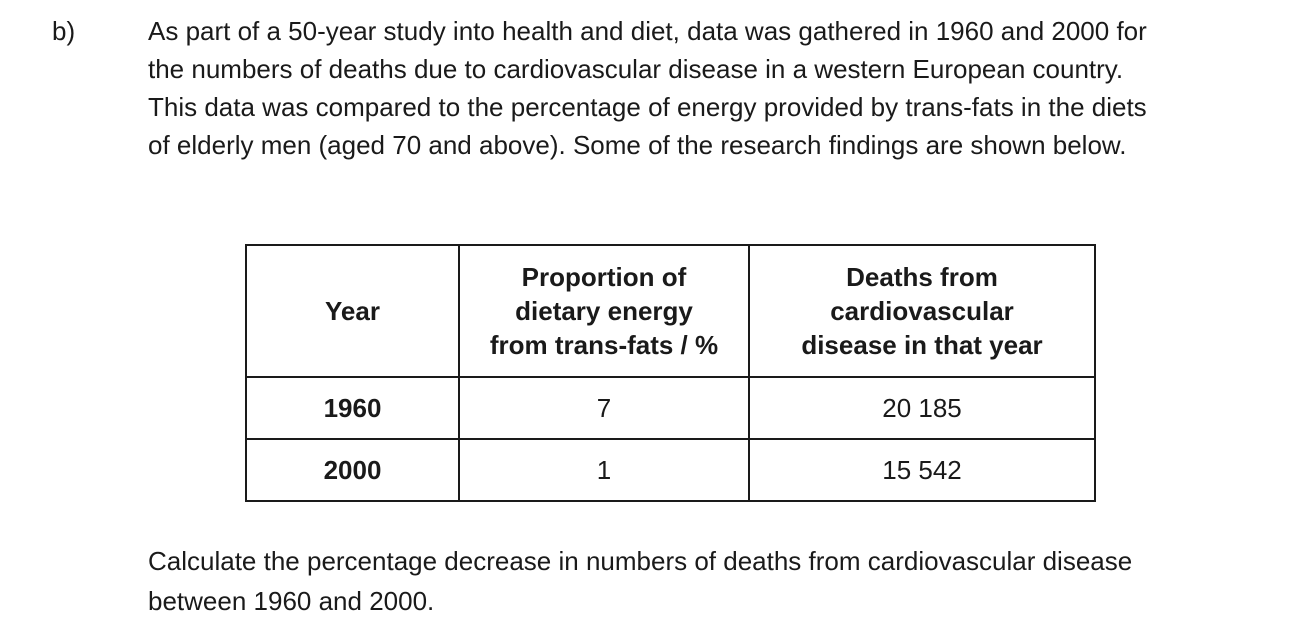  I want to click on table-row: 1960 7 20 185, so click(670, 408).